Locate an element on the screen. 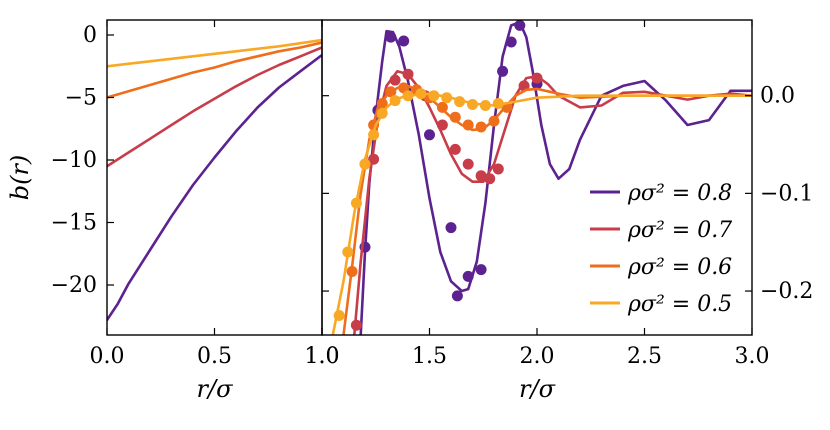  y-tick-label: 0 is located at coordinates (90, 35).